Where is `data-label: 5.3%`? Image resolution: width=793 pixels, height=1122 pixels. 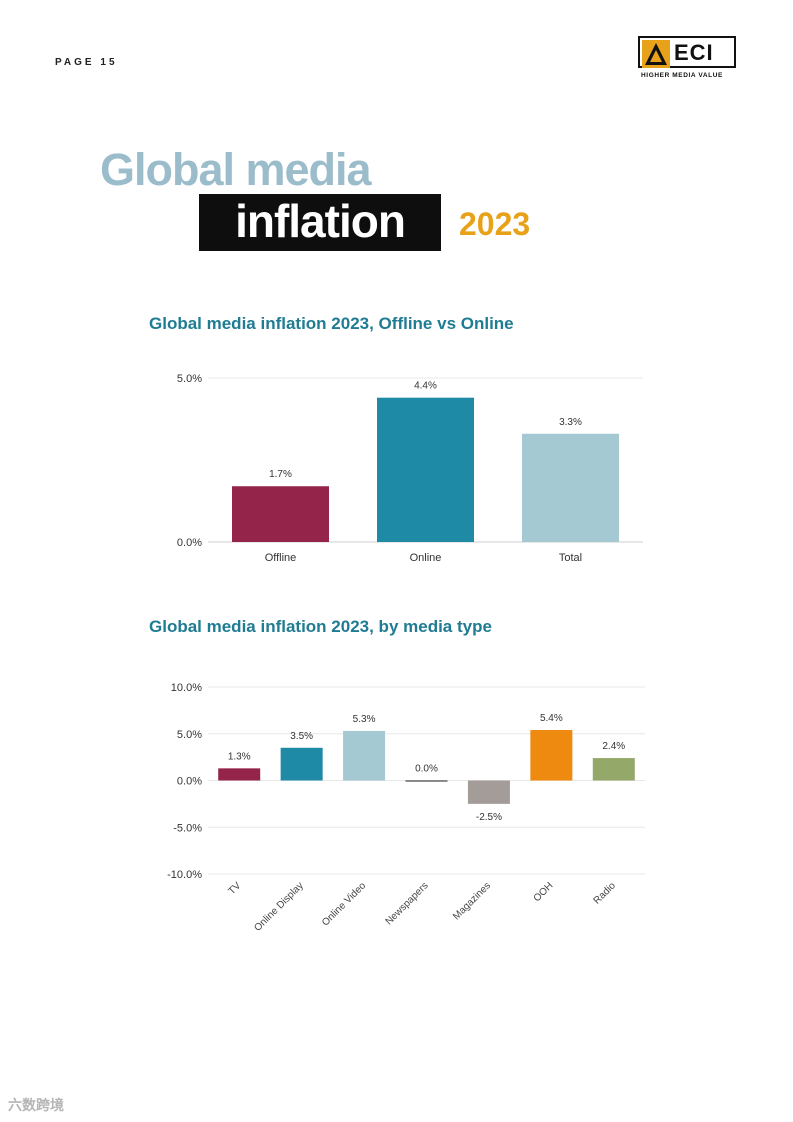 data-label: 5.3% is located at coordinates (364, 719).